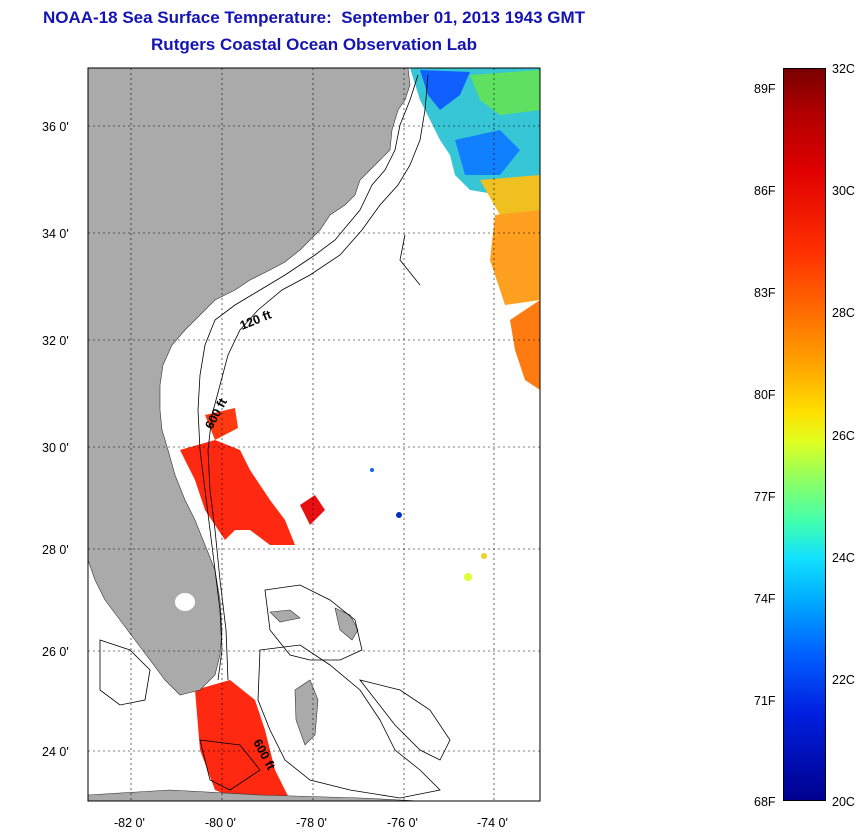 The image size is (865, 832). I want to click on lon-label: -74 0', so click(492, 823).